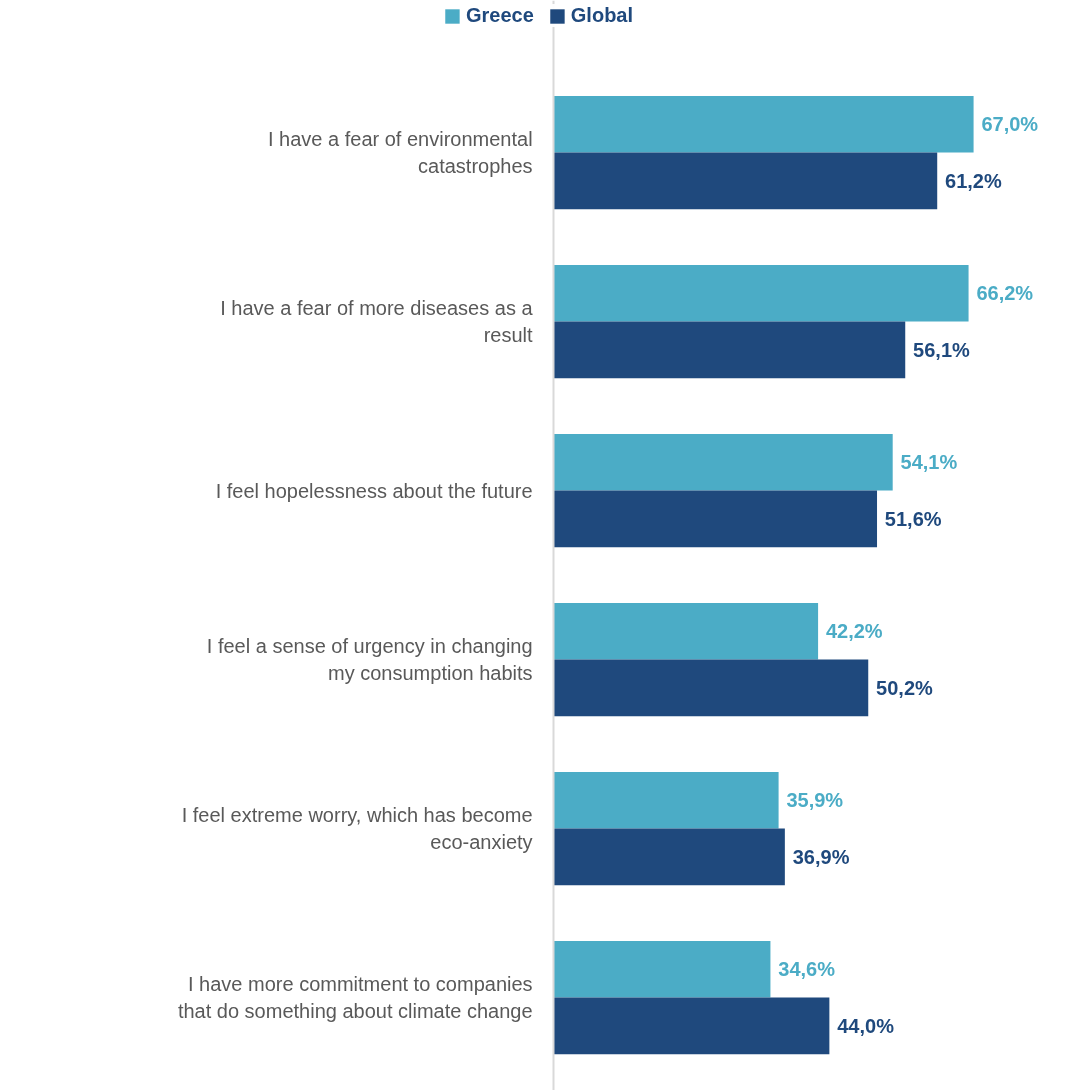 Image resolution: width=1076 pixels, height=1090 pixels. Describe the element at coordinates (973, 180) in the screenshot. I see `data-label: 61,2%` at that location.